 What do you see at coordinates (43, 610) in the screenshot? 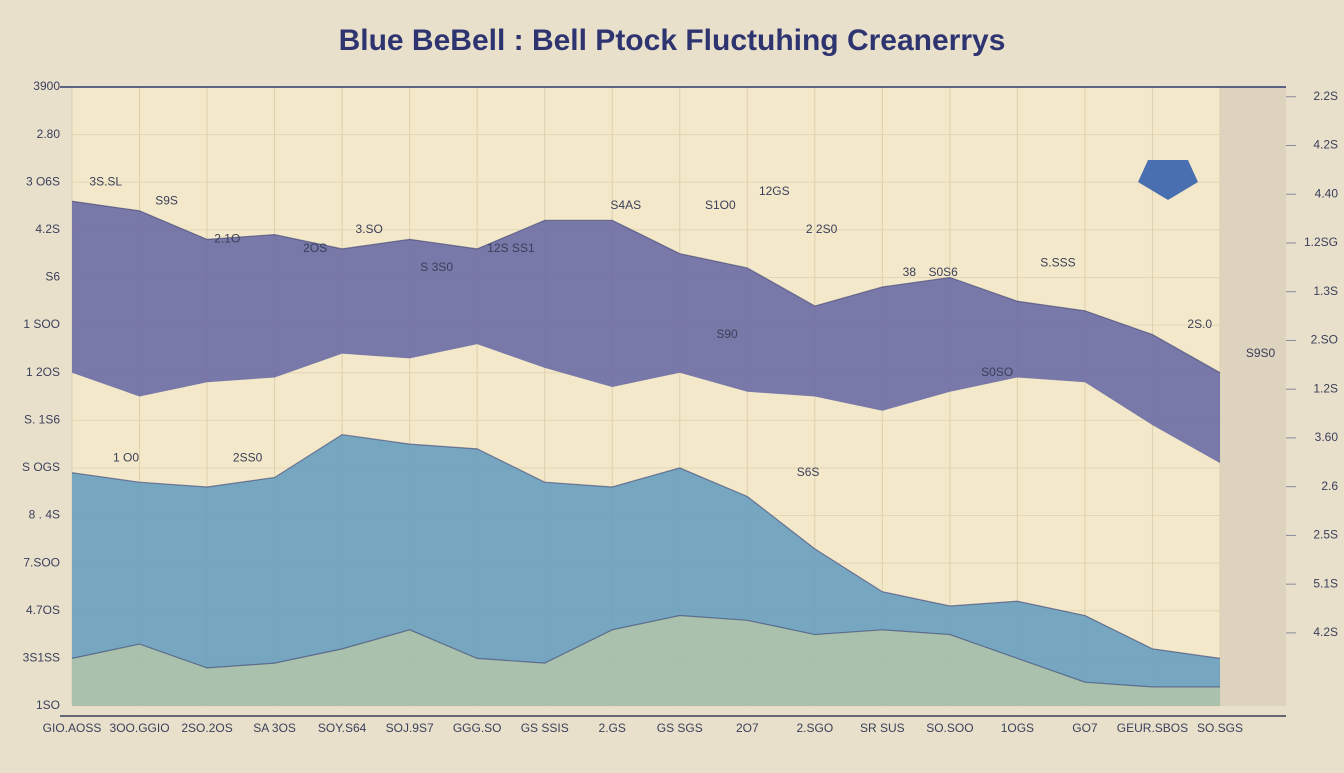
I see `y-tick-label: 4.7OS` at bounding box center [43, 610].